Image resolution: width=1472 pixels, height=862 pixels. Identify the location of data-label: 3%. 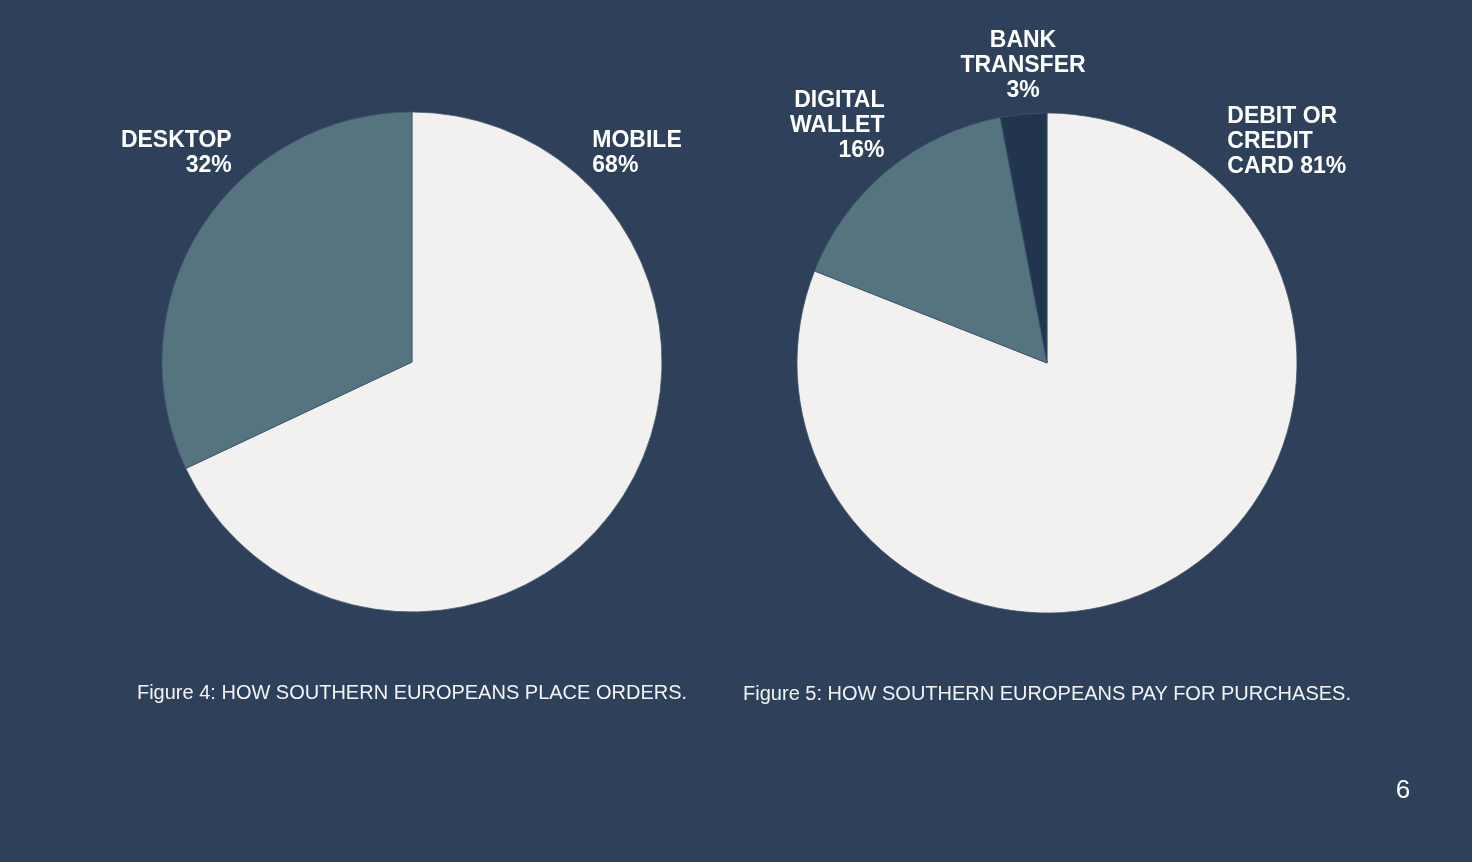
(1023, 89).